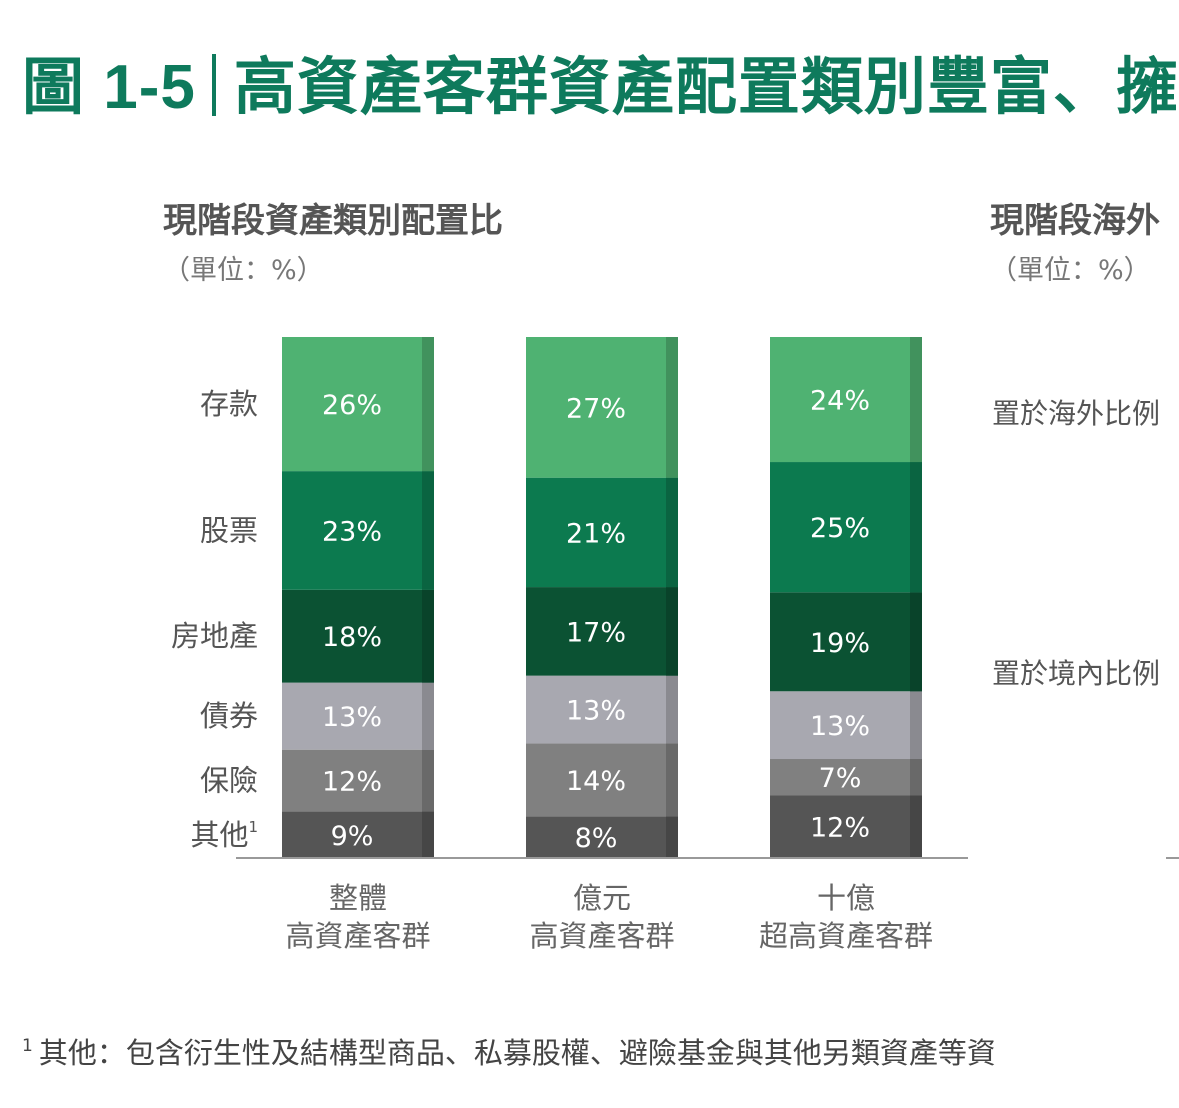 The width and height of the screenshot is (1179, 1108). I want to click on title-divider, so click(213, 85).